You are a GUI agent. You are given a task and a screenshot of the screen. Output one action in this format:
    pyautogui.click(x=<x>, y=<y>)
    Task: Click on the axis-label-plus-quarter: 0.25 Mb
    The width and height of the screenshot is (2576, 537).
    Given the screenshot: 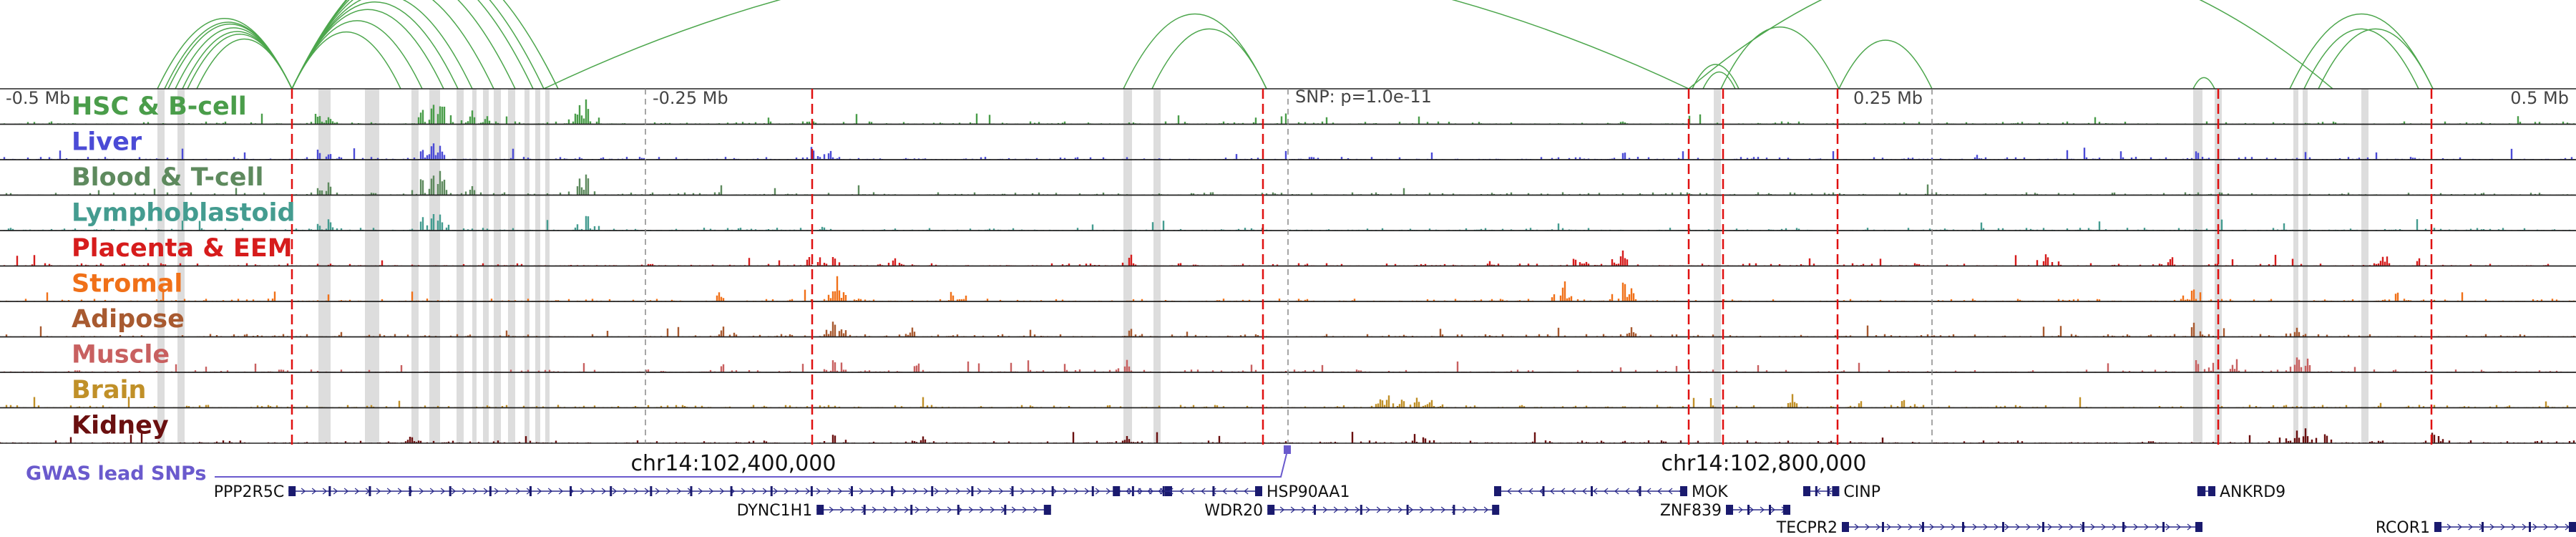 What is the action you would take?
    pyautogui.click(x=1888, y=98)
    